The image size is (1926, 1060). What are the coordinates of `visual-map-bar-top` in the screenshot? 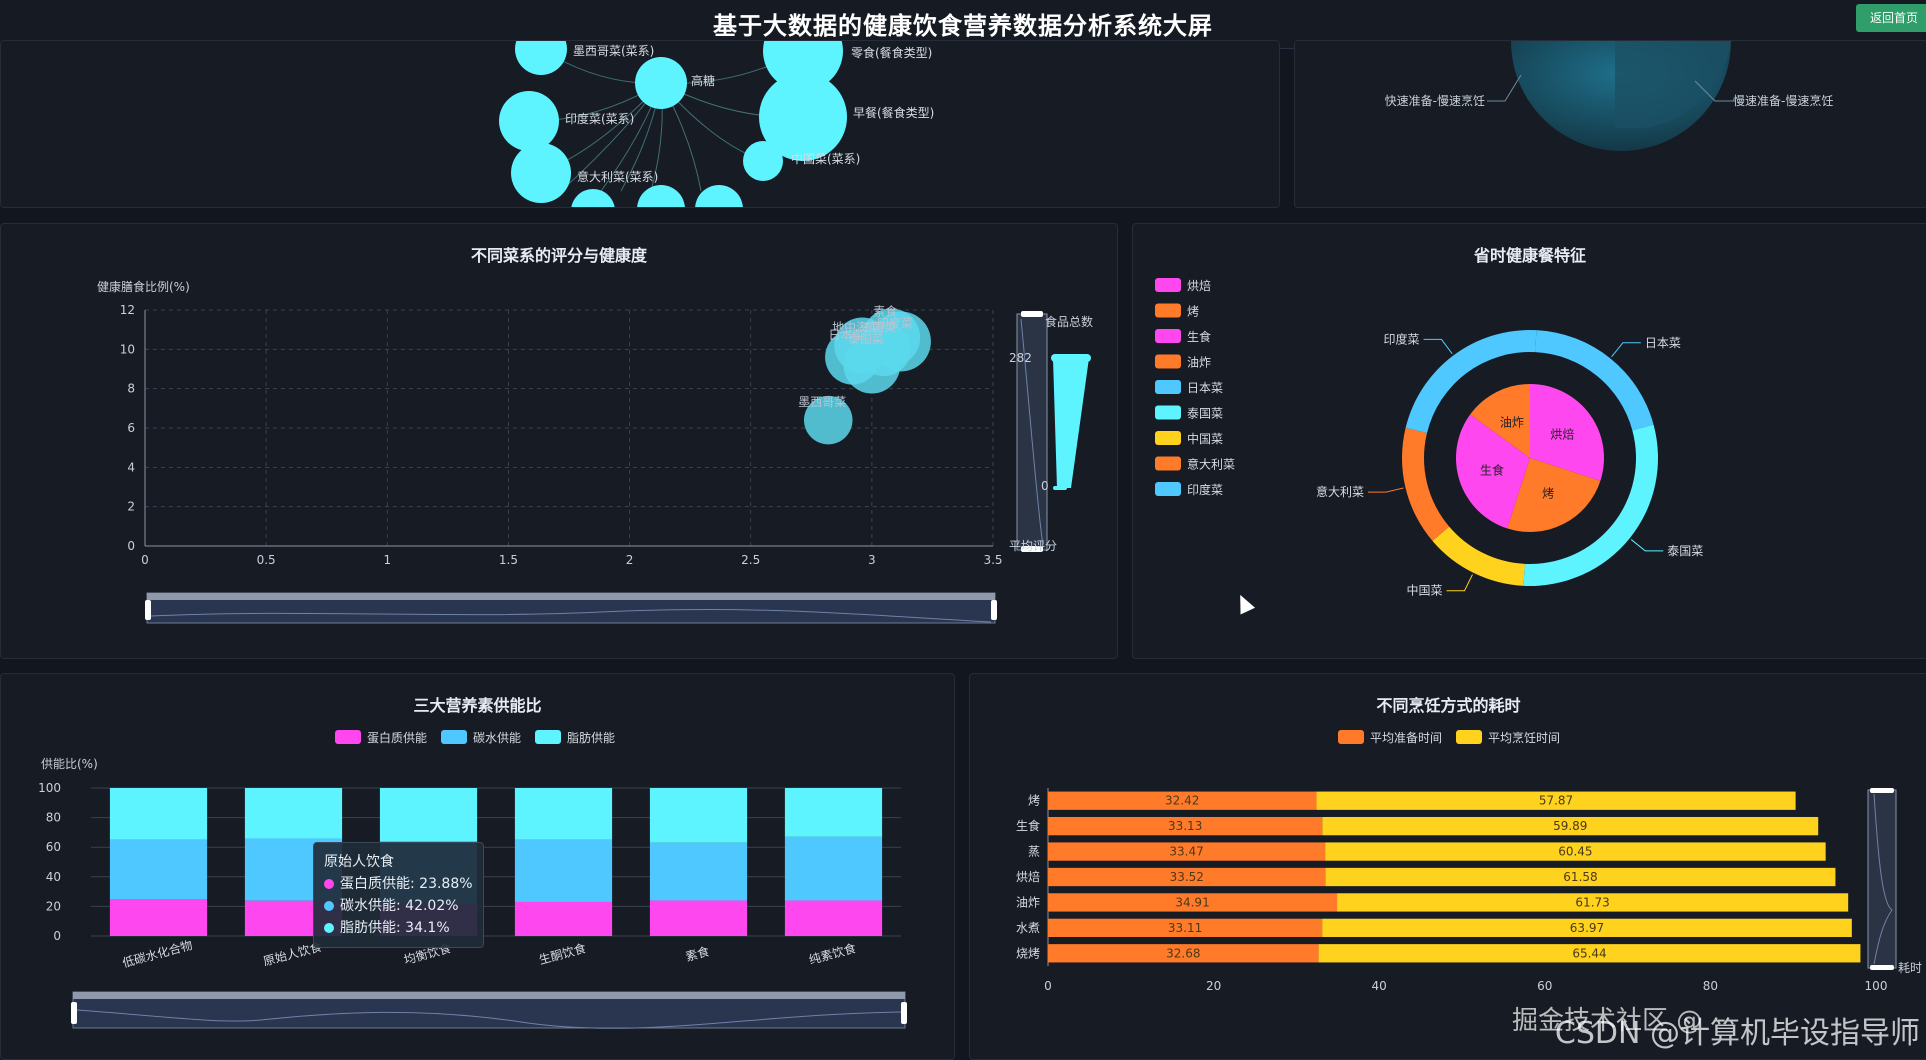 It's located at (1071, 358).